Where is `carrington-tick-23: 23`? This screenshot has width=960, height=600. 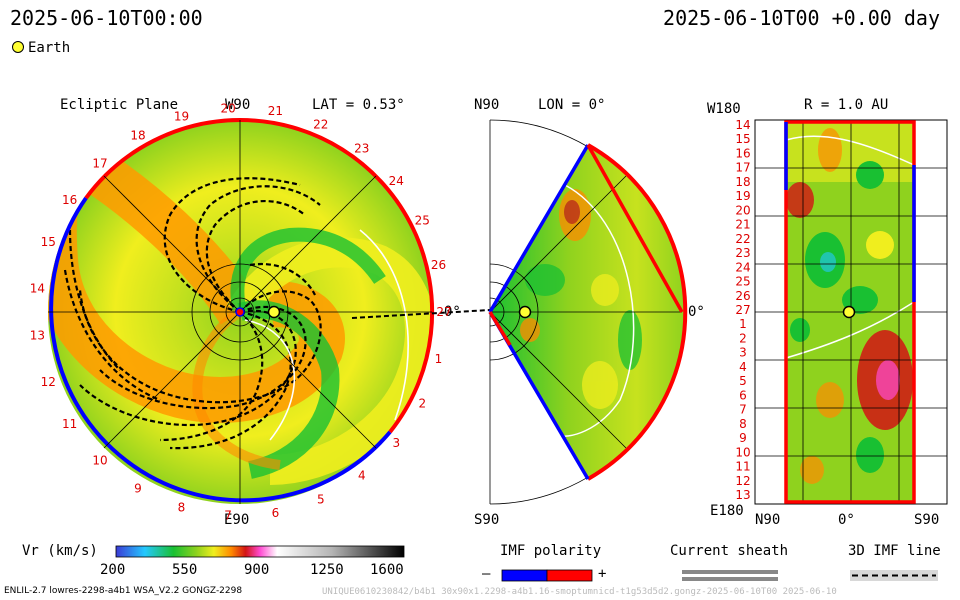 carrington-tick-23: 23 is located at coordinates (361, 148).